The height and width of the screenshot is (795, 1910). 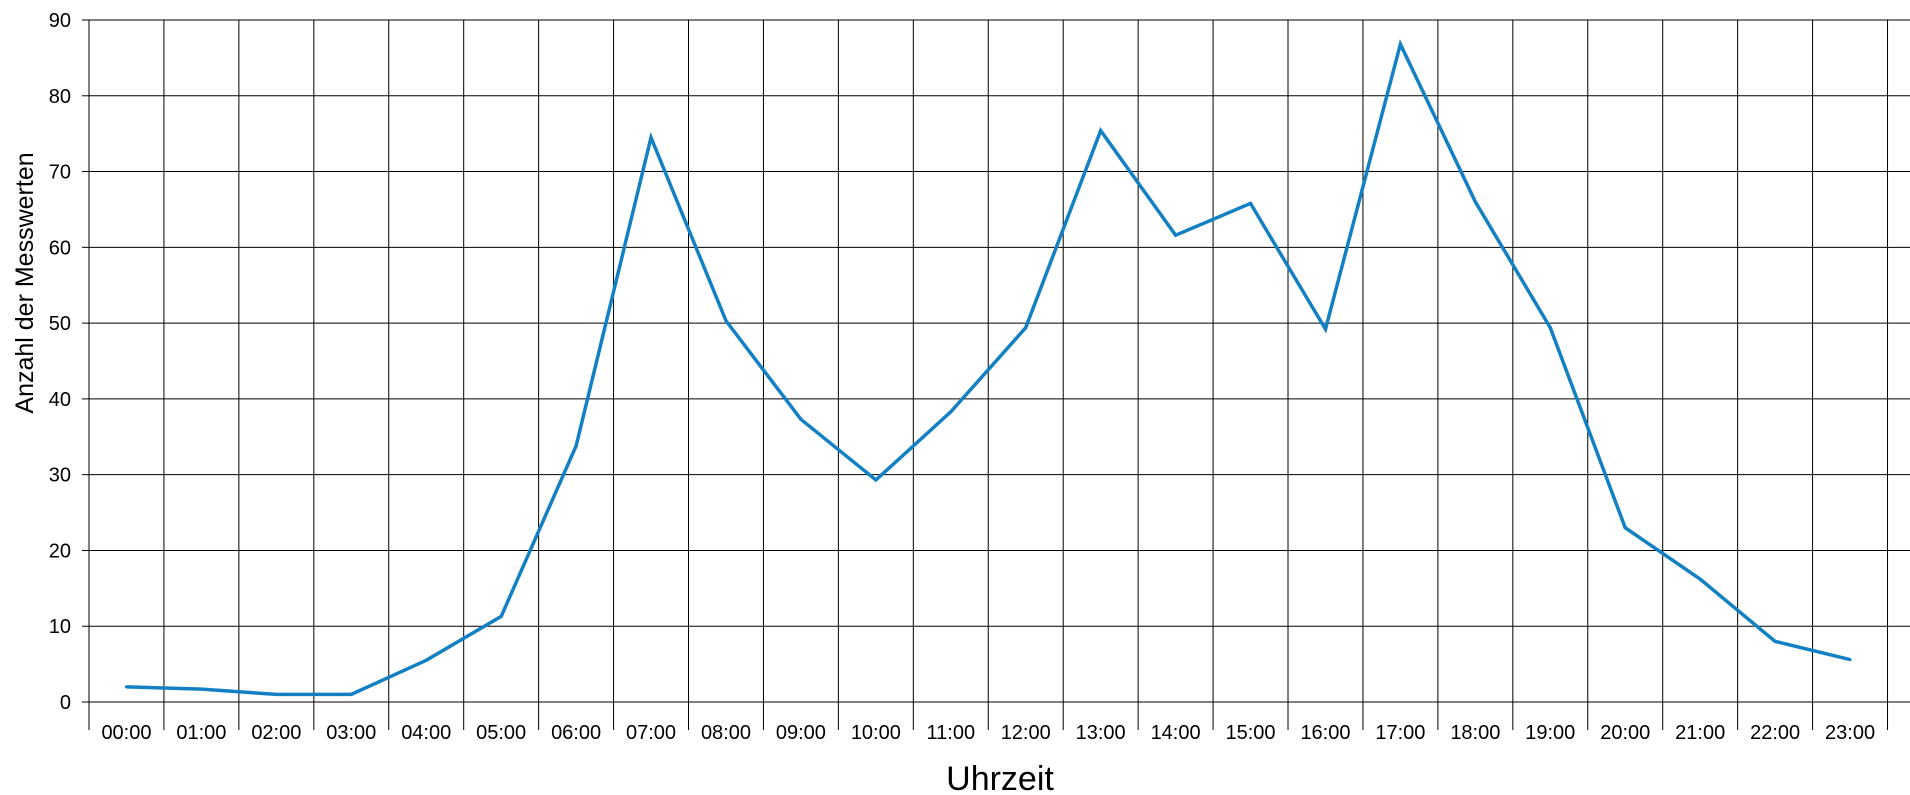 I want to click on x-tick-label: 02:00, so click(x=276, y=733).